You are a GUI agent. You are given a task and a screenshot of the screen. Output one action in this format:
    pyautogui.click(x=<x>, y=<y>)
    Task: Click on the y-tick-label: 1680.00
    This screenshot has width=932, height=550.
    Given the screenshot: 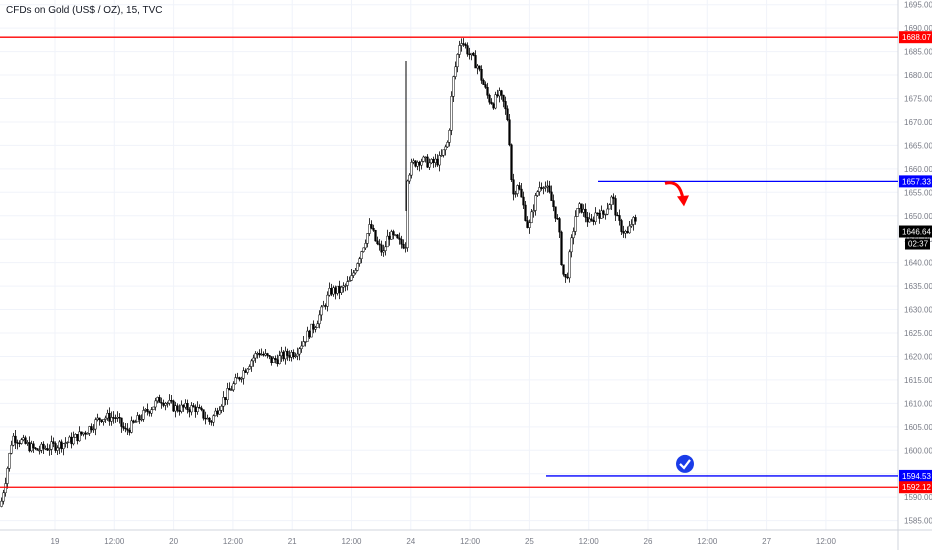 What is the action you would take?
    pyautogui.click(x=918, y=75)
    